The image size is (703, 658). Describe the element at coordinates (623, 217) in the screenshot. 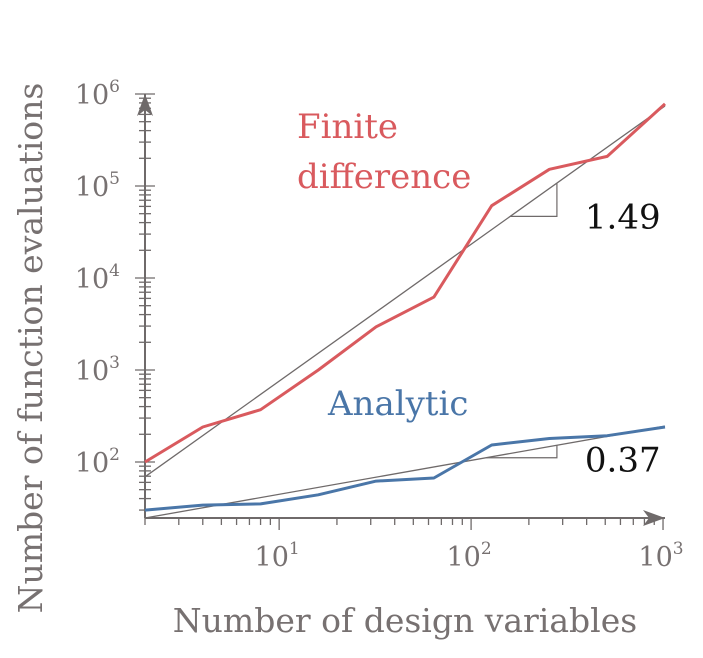

I see `slope-label: 1.49` at that location.